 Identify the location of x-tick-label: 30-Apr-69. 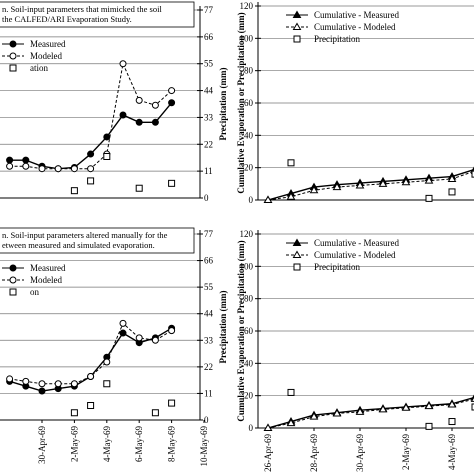
(360, 453).